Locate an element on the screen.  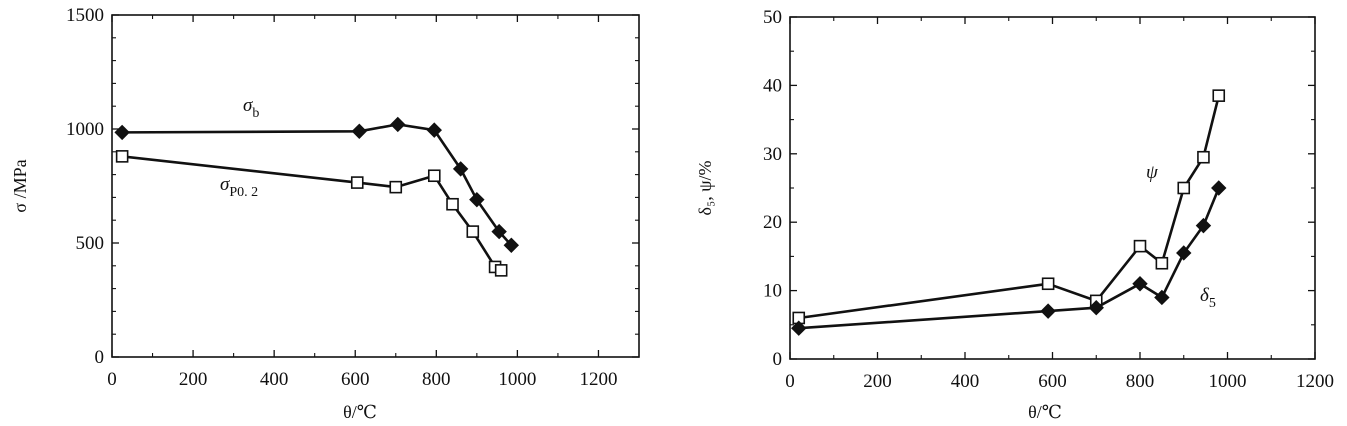
x-tick-label-left: 600 is located at coordinates (355, 379).